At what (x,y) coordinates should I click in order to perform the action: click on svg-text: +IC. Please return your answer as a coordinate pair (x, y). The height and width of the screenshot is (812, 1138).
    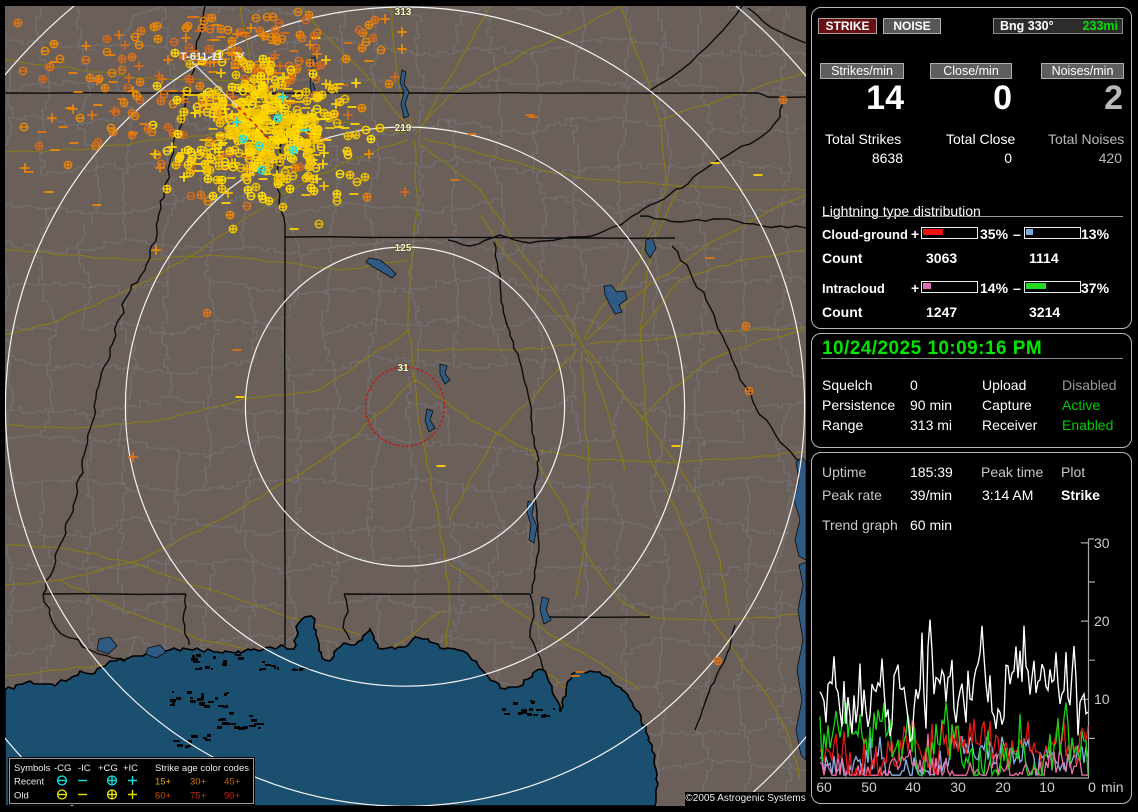
    Looking at the image, I should click on (130, 768).